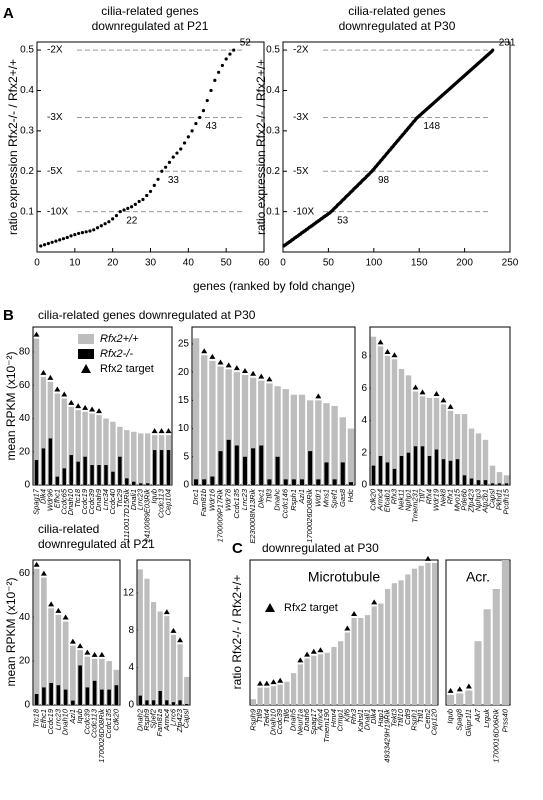 The height and width of the screenshot is (800, 543). Describe the element at coordinates (366, 719) in the screenshot. I see `x-tick-label: Dnali1` at that location.